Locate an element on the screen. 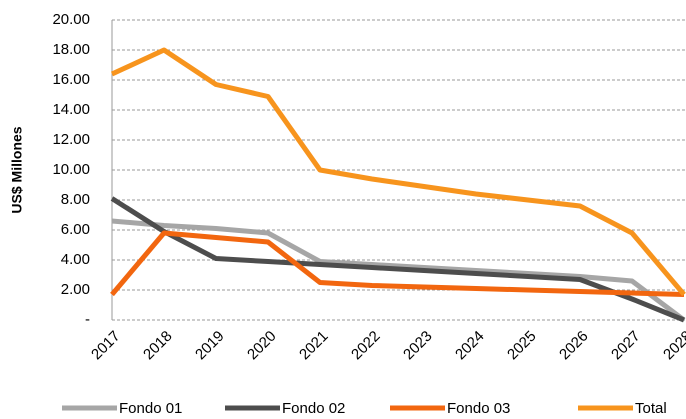 This screenshot has height=419, width=686. y-tick-label: 20.00 is located at coordinates (71, 19).